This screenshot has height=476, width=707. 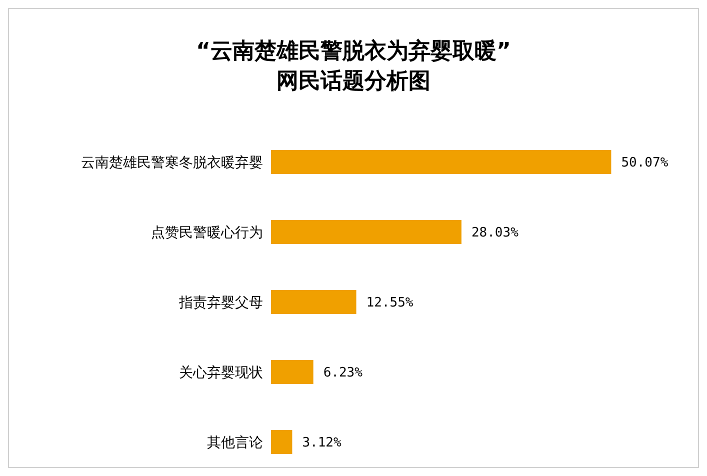 I want to click on chart-title: “云南楚雄民警脱衣为弃婴取暖” 网民话题分析图, so click(x=353, y=67).